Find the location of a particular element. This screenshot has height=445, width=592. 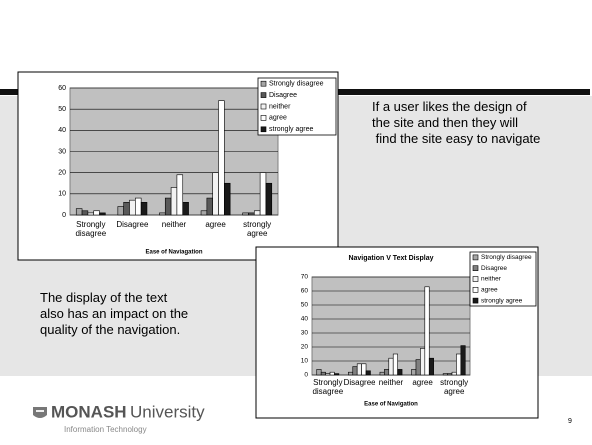

page-number: 9 is located at coordinates (570, 421).